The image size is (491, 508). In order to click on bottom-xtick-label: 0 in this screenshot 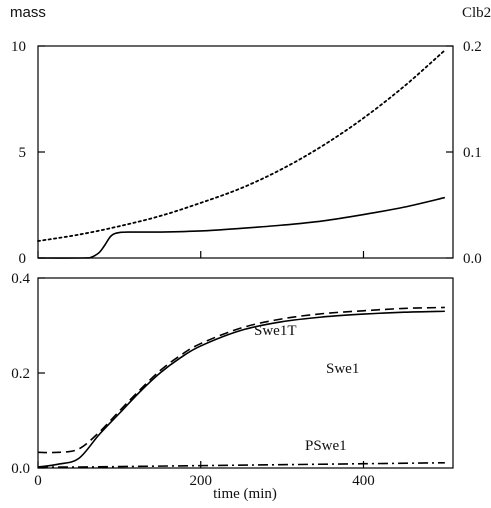, I will do `click(38, 481)`.